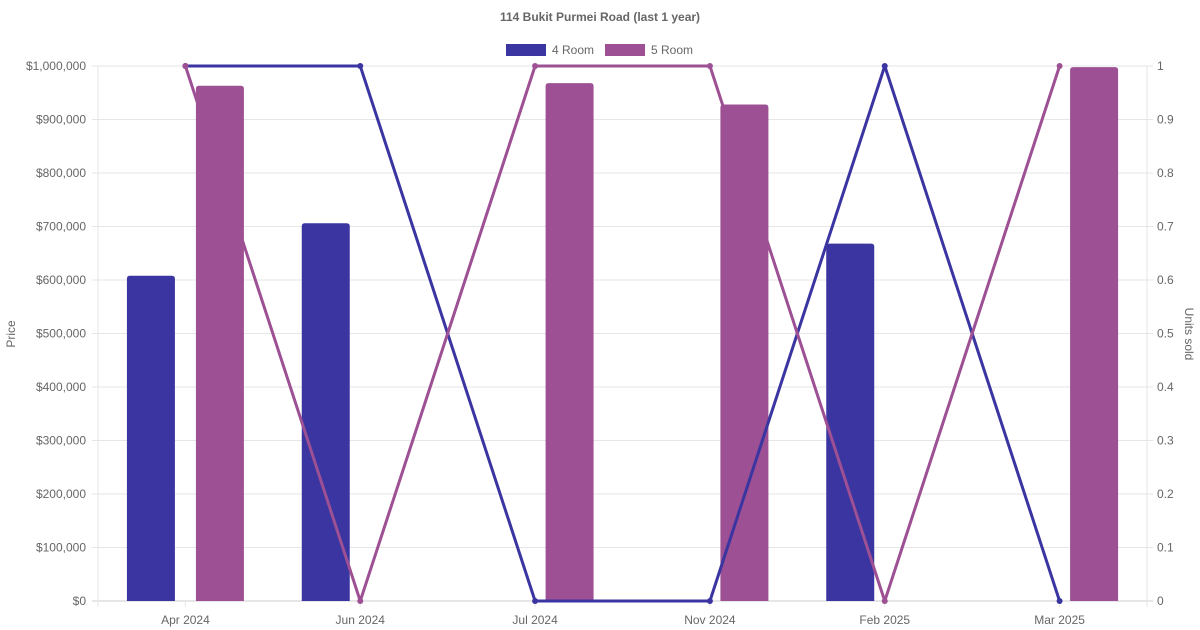  I want to click on y-right-tick-label: 0.6, so click(1165, 280).